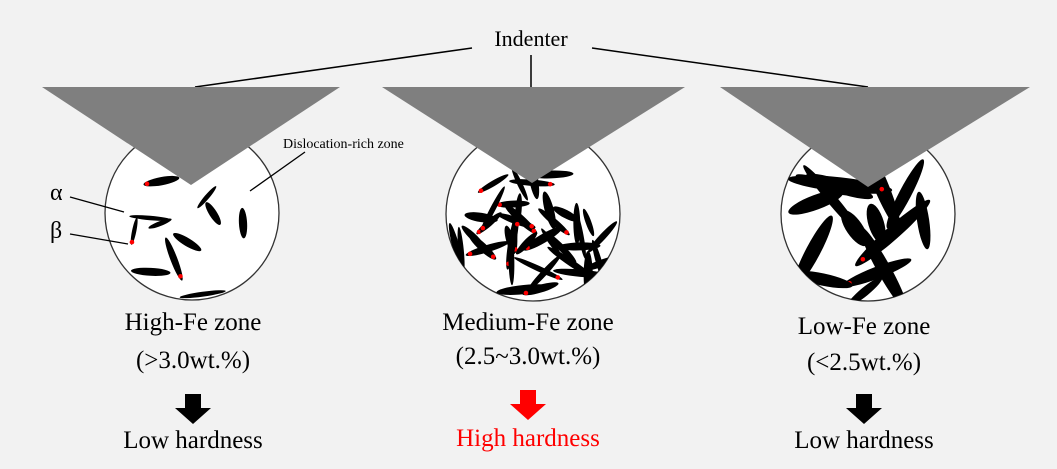  What do you see at coordinates (533, 194) in the screenshot?
I see `zone-medium-fe` at bounding box center [533, 194].